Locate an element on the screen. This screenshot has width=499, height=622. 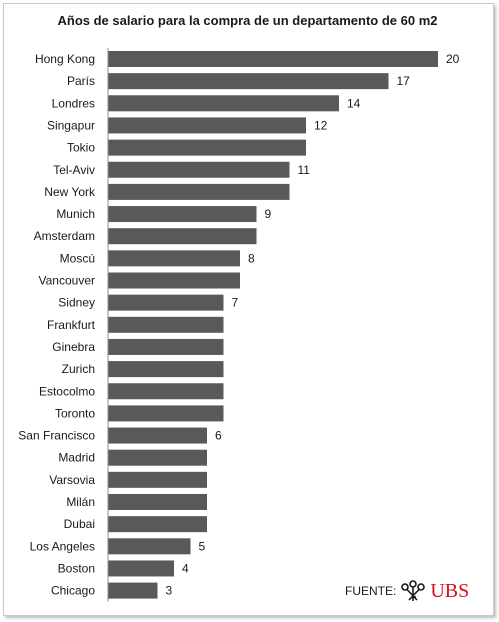
bar-vancouver is located at coordinates (174, 280).